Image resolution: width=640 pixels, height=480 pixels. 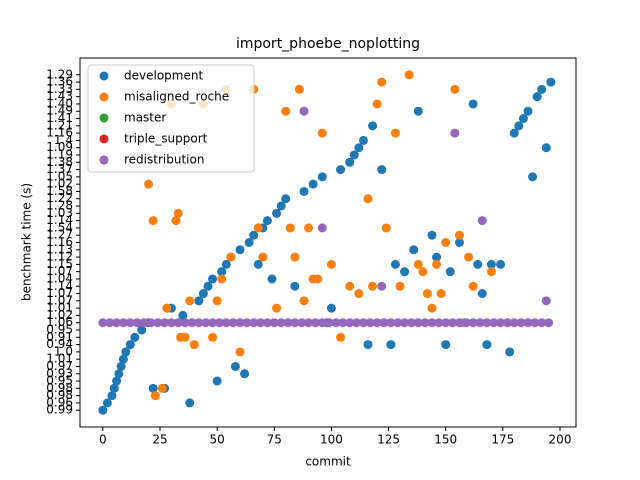 I want to click on y-tick-label: 1.02, so click(x=59, y=184).